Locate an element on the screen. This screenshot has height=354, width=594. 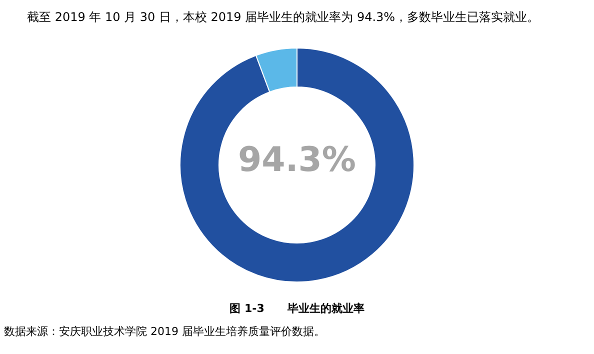
data-label: 94.3% is located at coordinates (297, 160).